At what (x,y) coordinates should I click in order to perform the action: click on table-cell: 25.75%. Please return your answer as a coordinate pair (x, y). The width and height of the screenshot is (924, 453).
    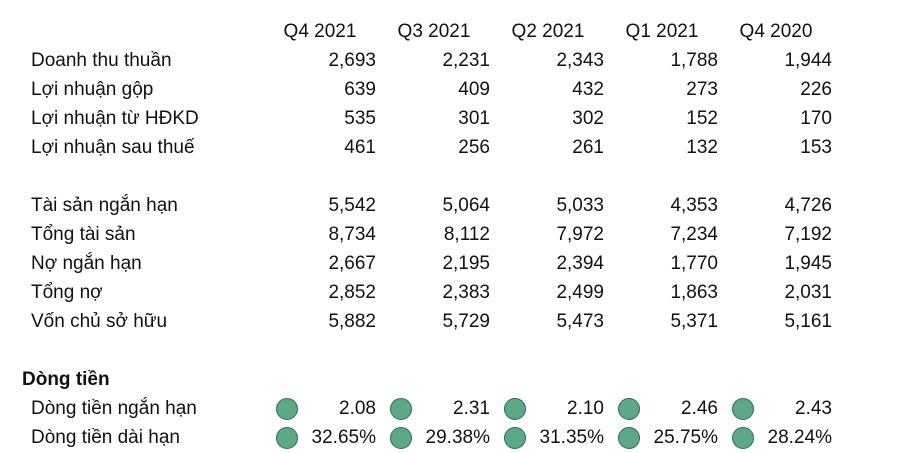
    Looking at the image, I should click on (685, 437).